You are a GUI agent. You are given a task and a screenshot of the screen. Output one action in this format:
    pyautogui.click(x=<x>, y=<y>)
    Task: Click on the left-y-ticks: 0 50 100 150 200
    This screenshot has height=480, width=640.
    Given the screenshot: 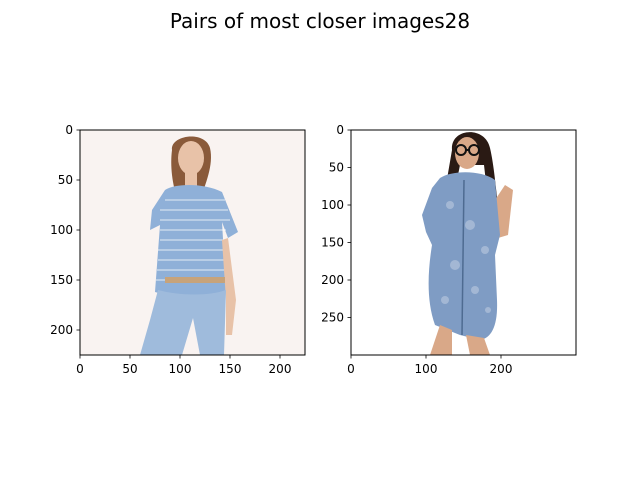 What is the action you would take?
    pyautogui.click(x=65, y=230)
    